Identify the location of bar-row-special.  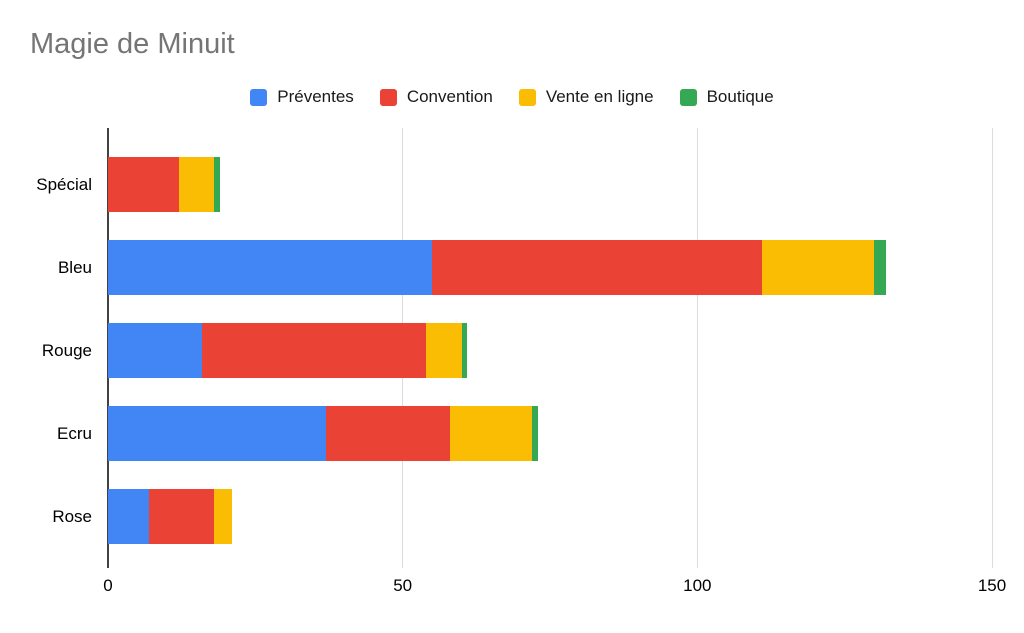
(560, 184).